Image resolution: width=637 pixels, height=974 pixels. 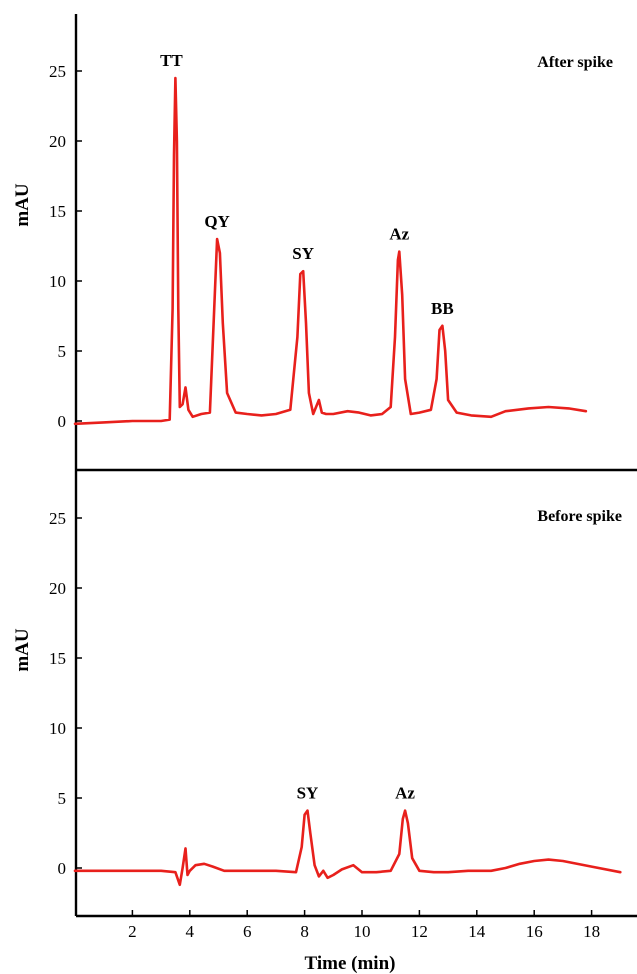 I want to click on x-tick-label-14: 14, so click(x=477, y=931).